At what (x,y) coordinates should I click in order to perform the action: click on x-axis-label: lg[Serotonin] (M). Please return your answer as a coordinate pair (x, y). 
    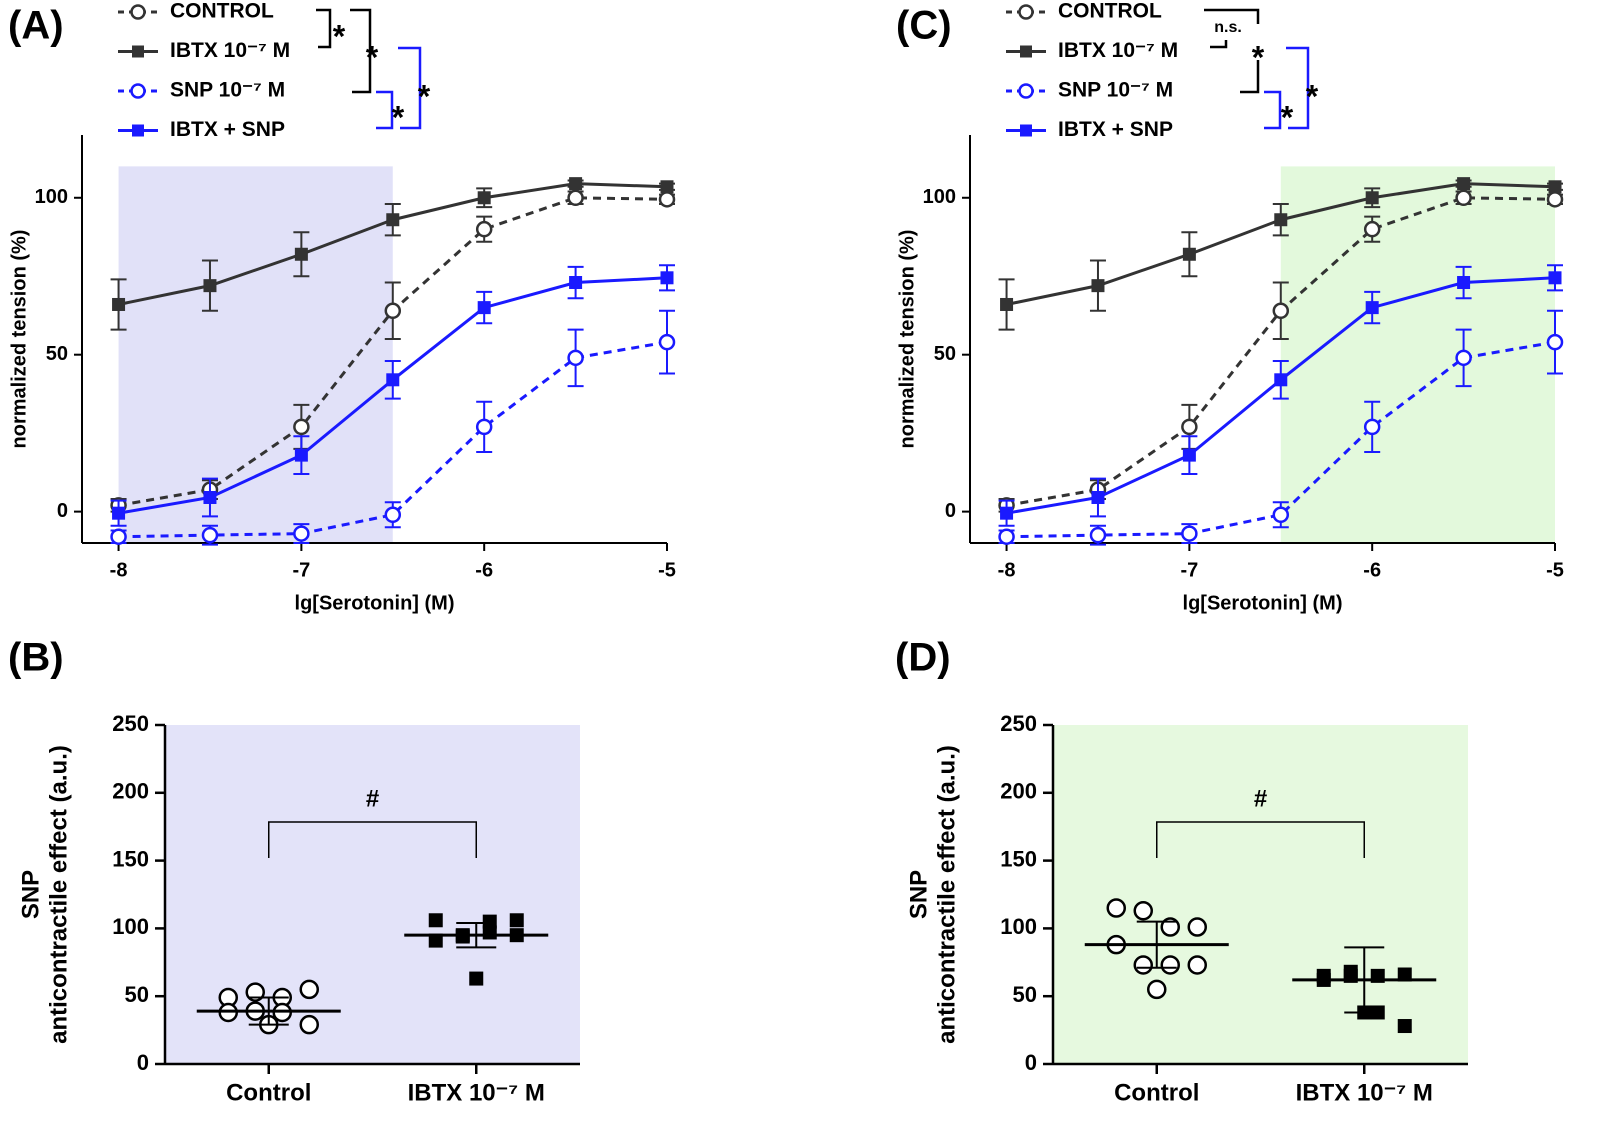
    Looking at the image, I should click on (1263, 603).